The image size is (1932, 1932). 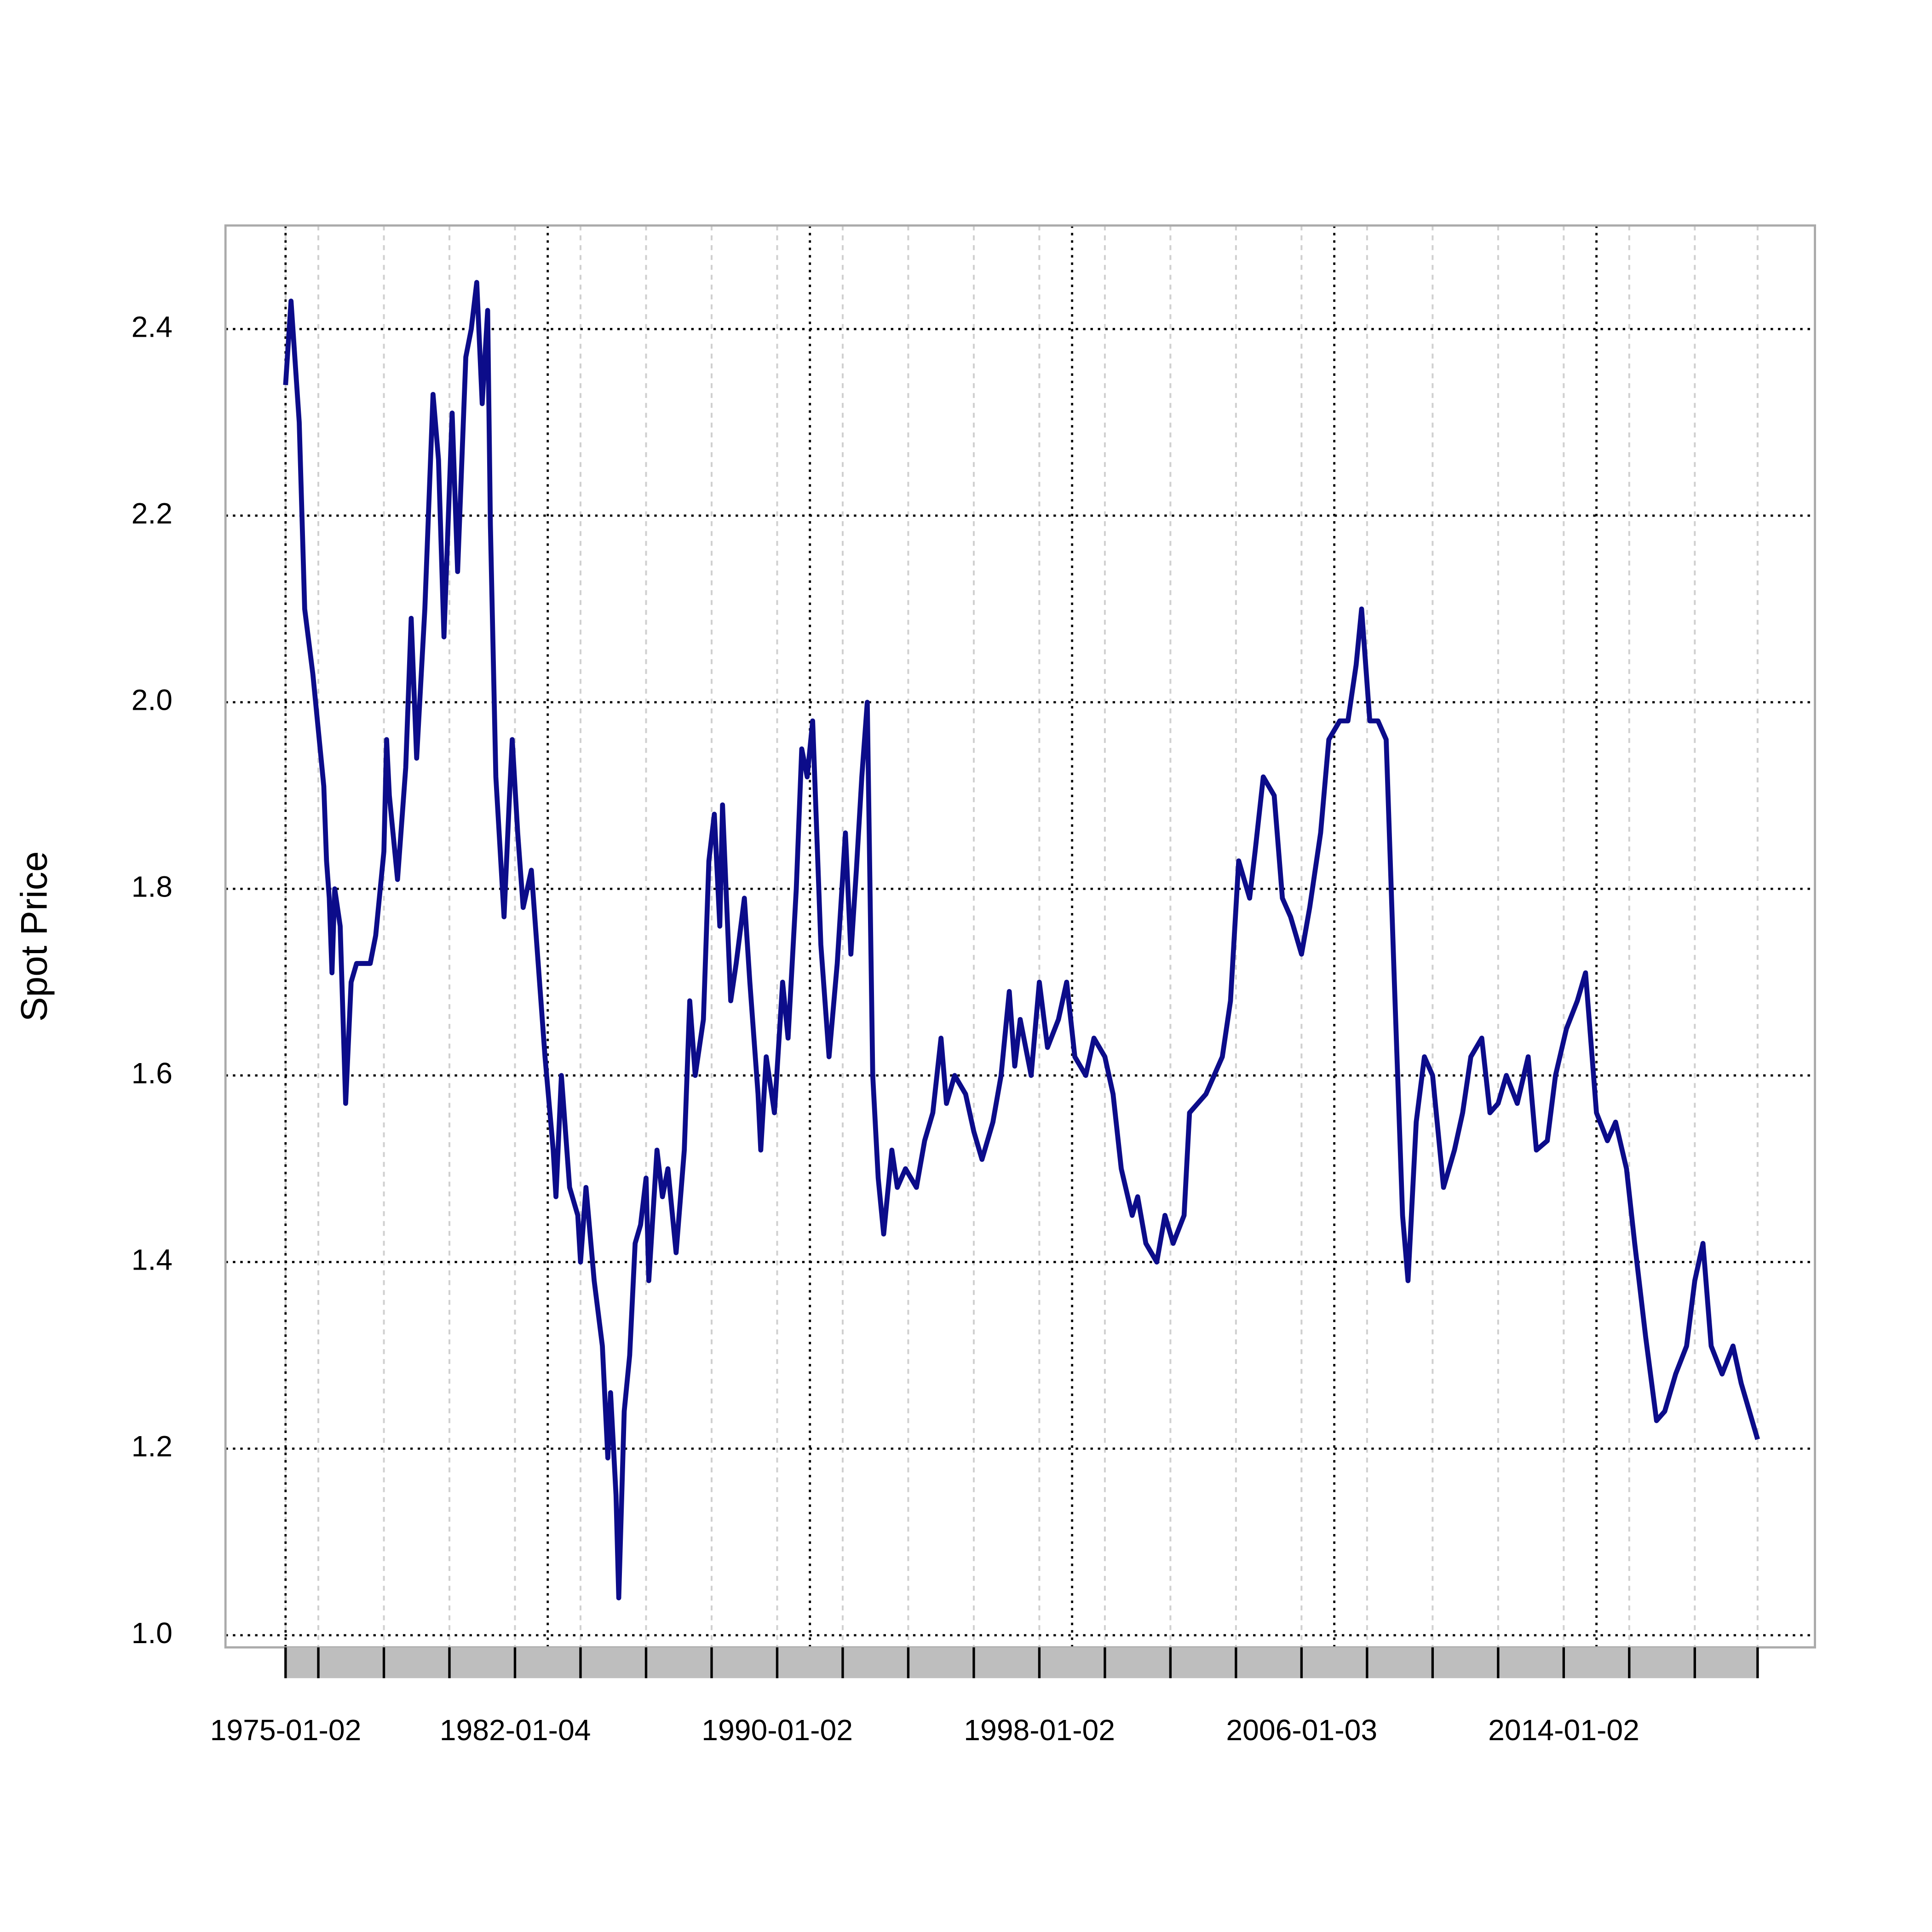 I want to click on y-tick-label: 1.2, so click(x=152, y=1446).